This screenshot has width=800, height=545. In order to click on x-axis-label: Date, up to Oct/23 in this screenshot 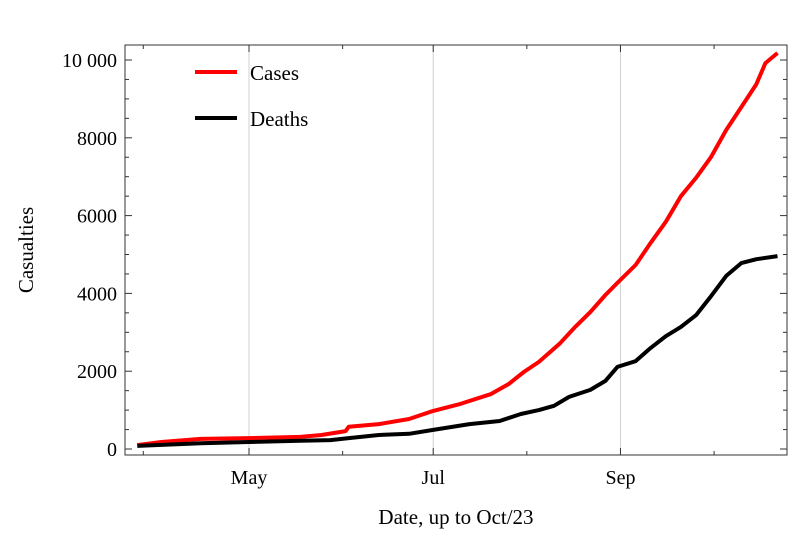, I will do `click(455, 517)`.